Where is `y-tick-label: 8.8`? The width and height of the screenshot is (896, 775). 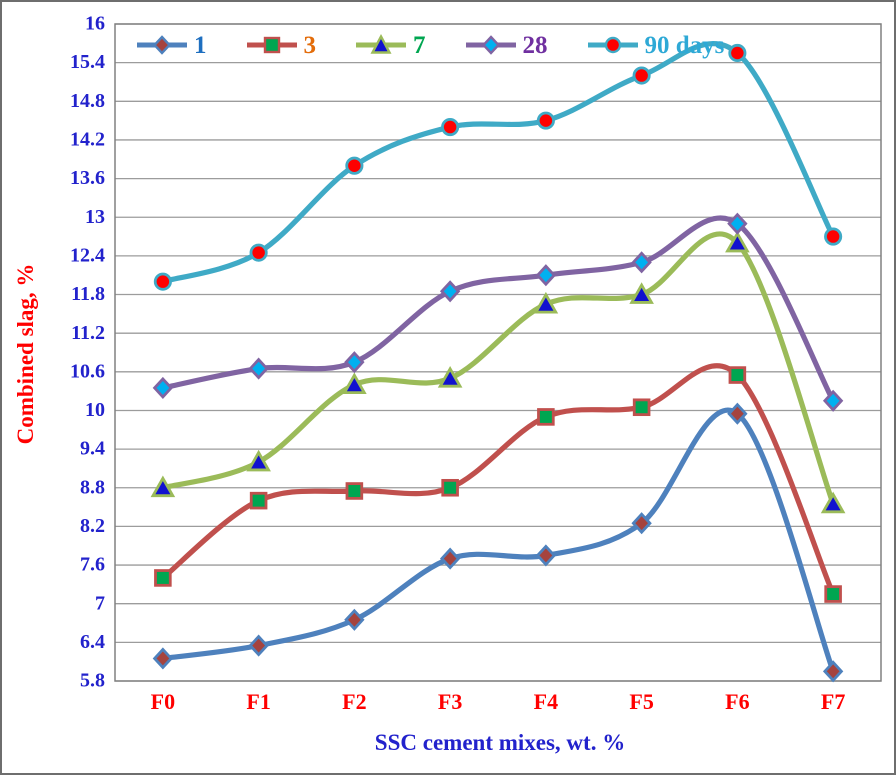 y-tick-label: 8.8 is located at coordinates (92, 487).